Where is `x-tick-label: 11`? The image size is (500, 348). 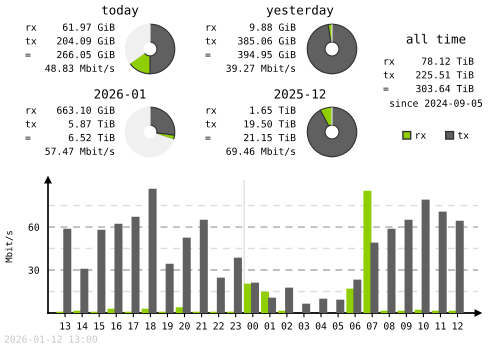
x-tick-label: 11 is located at coordinates (441, 326).